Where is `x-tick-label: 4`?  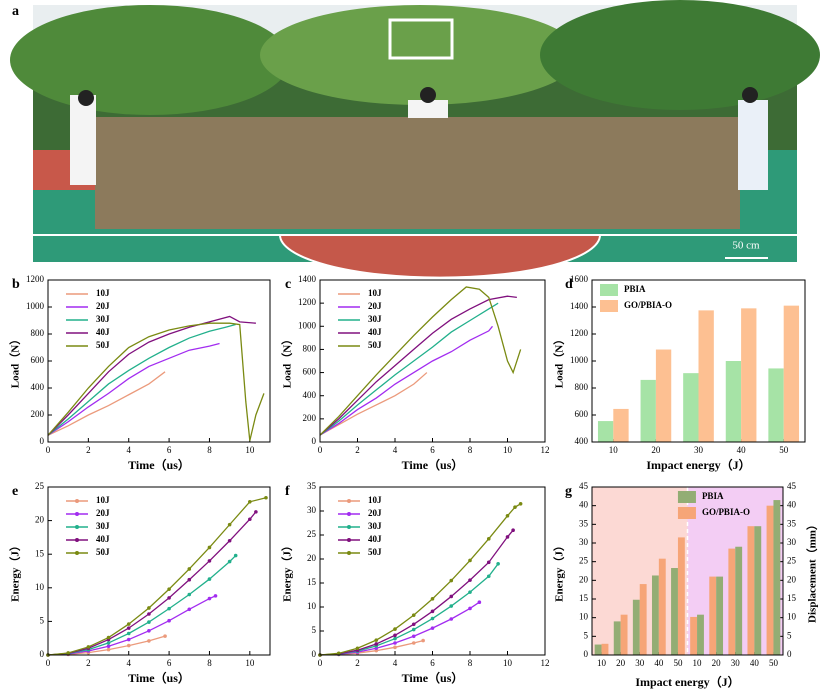
x-tick-label: 4 is located at coordinates (395, 450).